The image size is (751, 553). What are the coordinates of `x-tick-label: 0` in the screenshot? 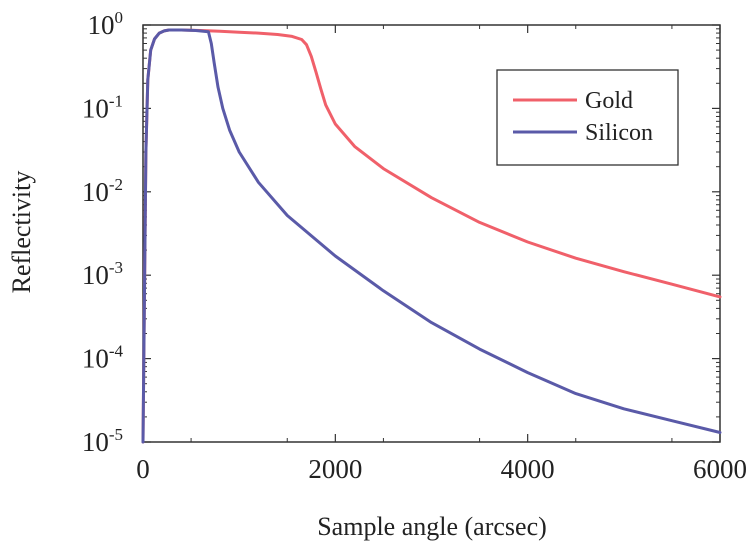 It's located at (143, 469).